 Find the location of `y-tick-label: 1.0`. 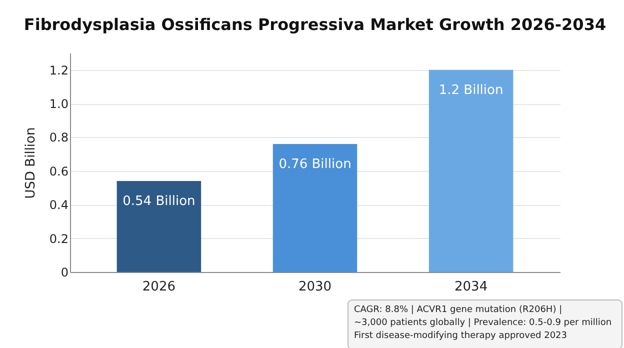

y-tick-label: 1.0 is located at coordinates (58, 104).